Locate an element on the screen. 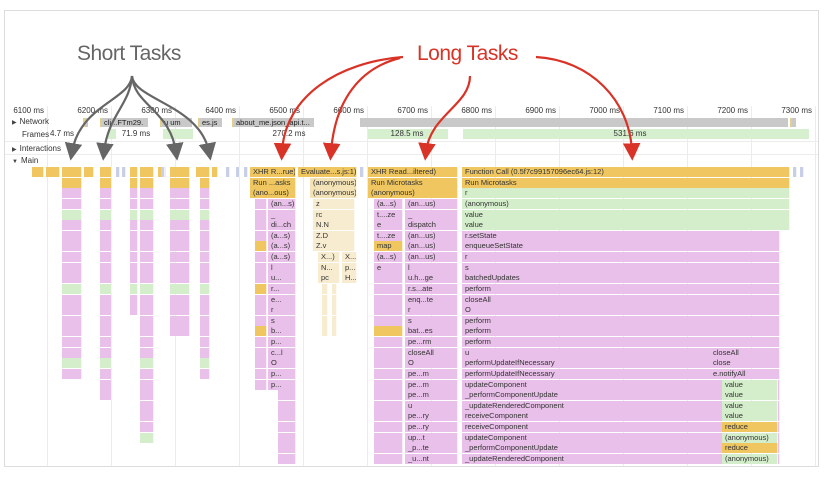  long-task-4-frame: Run Microtasks is located at coordinates (626, 182).